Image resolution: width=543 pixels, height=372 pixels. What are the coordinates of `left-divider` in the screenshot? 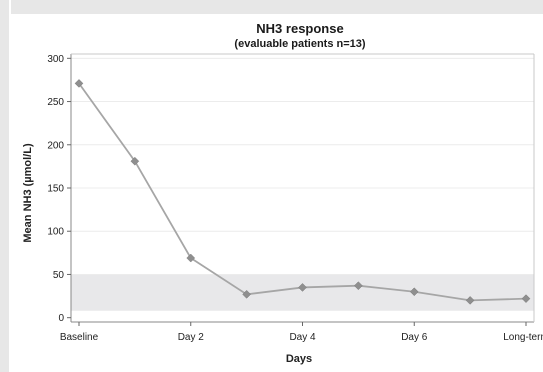 It's located at (10, 186).